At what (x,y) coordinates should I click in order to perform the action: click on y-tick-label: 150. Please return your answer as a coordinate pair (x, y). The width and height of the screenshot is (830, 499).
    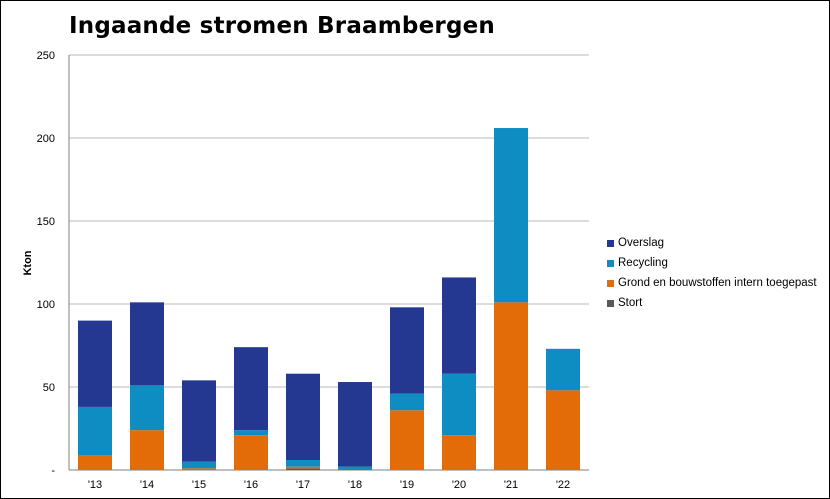
    Looking at the image, I should click on (46, 222).